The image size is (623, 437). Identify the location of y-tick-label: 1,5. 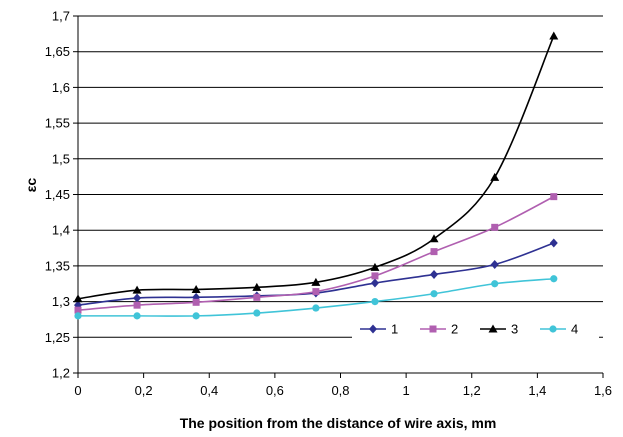
(61, 158).